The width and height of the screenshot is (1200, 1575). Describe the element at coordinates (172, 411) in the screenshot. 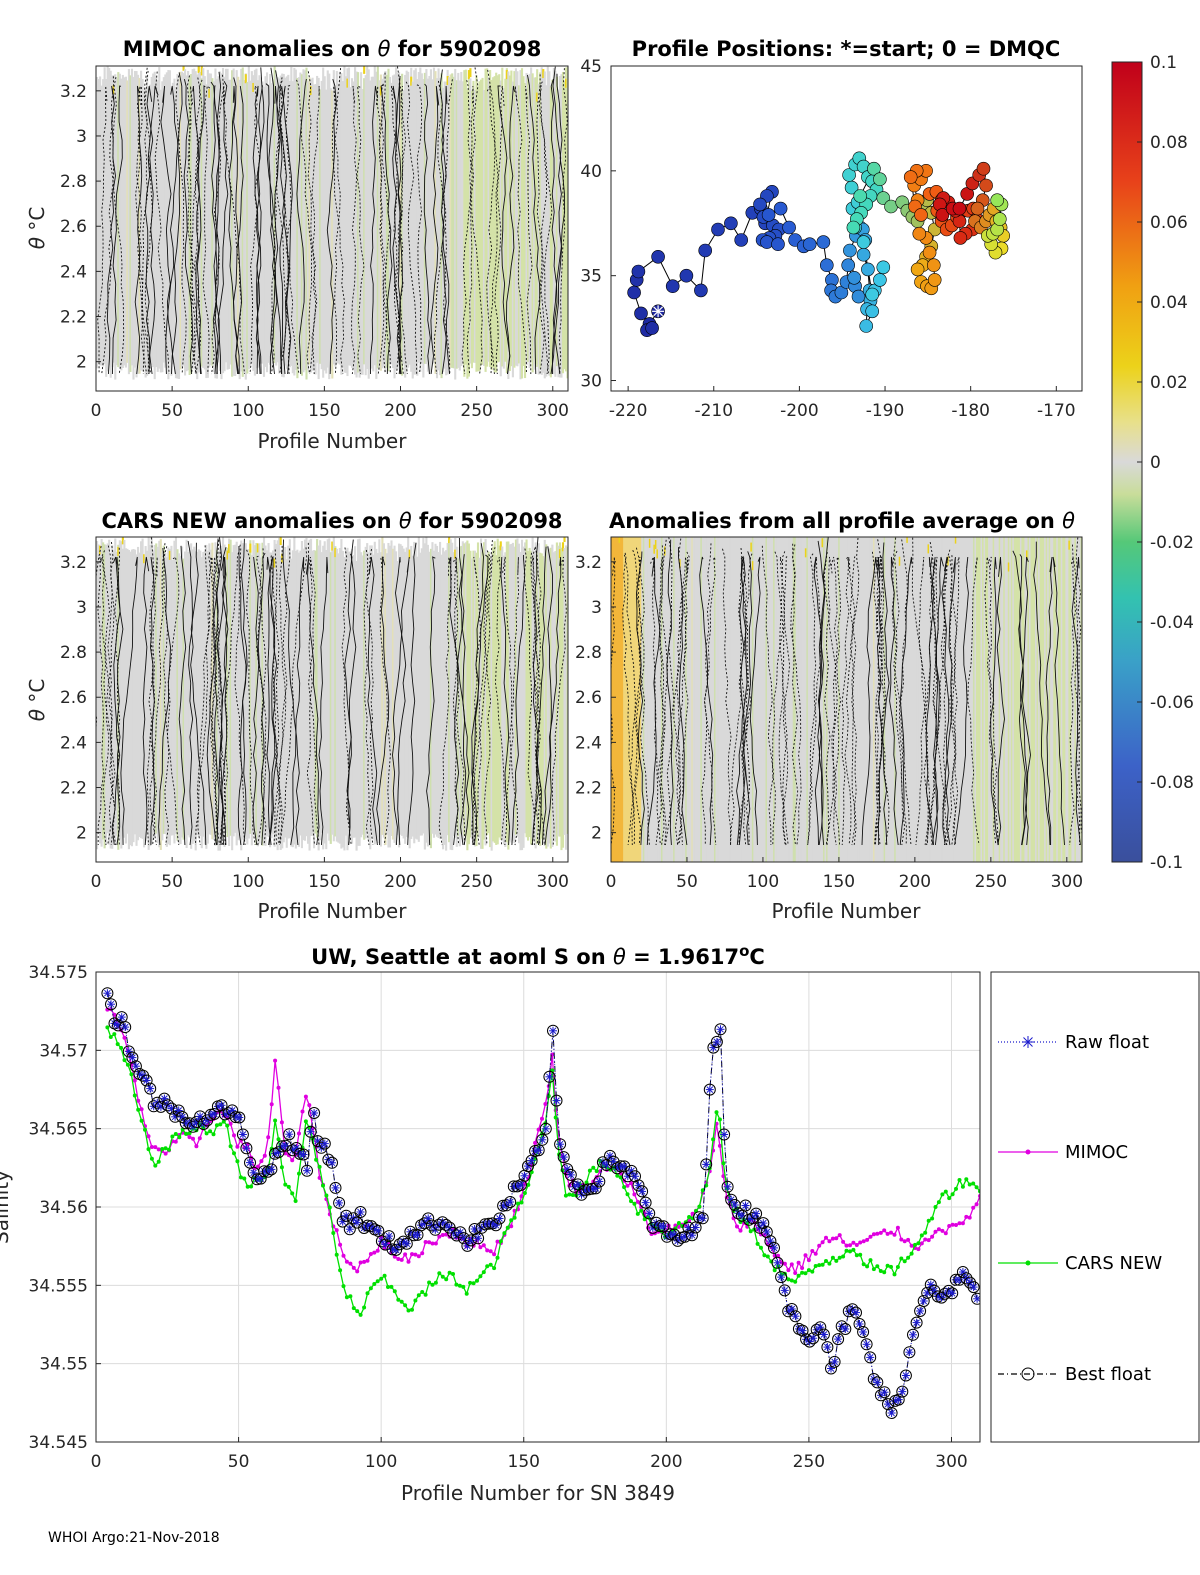

I see `x-tick-label: 50` at that location.